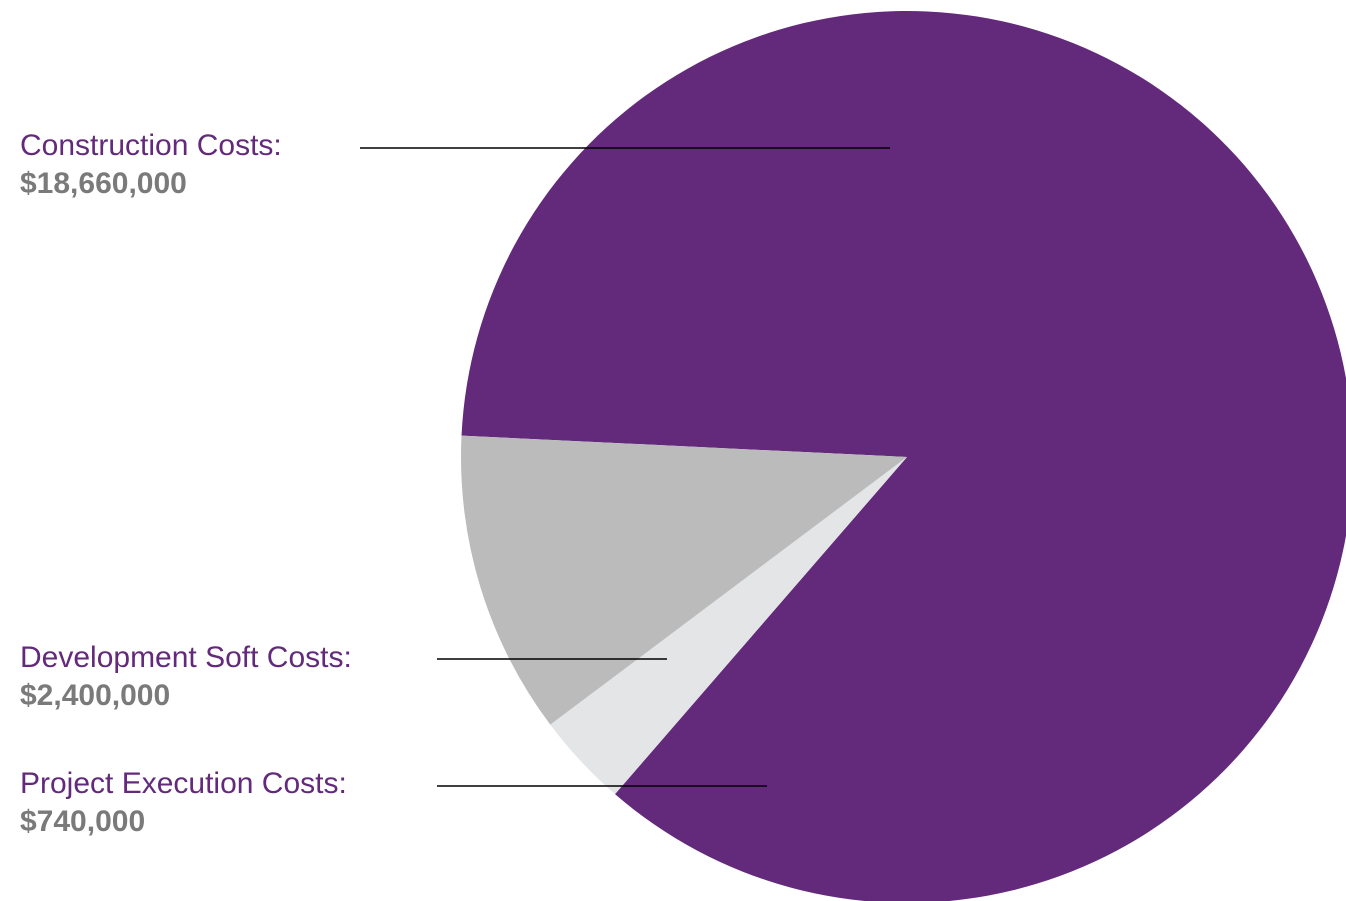 Image resolution: width=1346 pixels, height=901 pixels. Describe the element at coordinates (728, 626) in the screenshot. I see `pie-slice-execution` at that location.